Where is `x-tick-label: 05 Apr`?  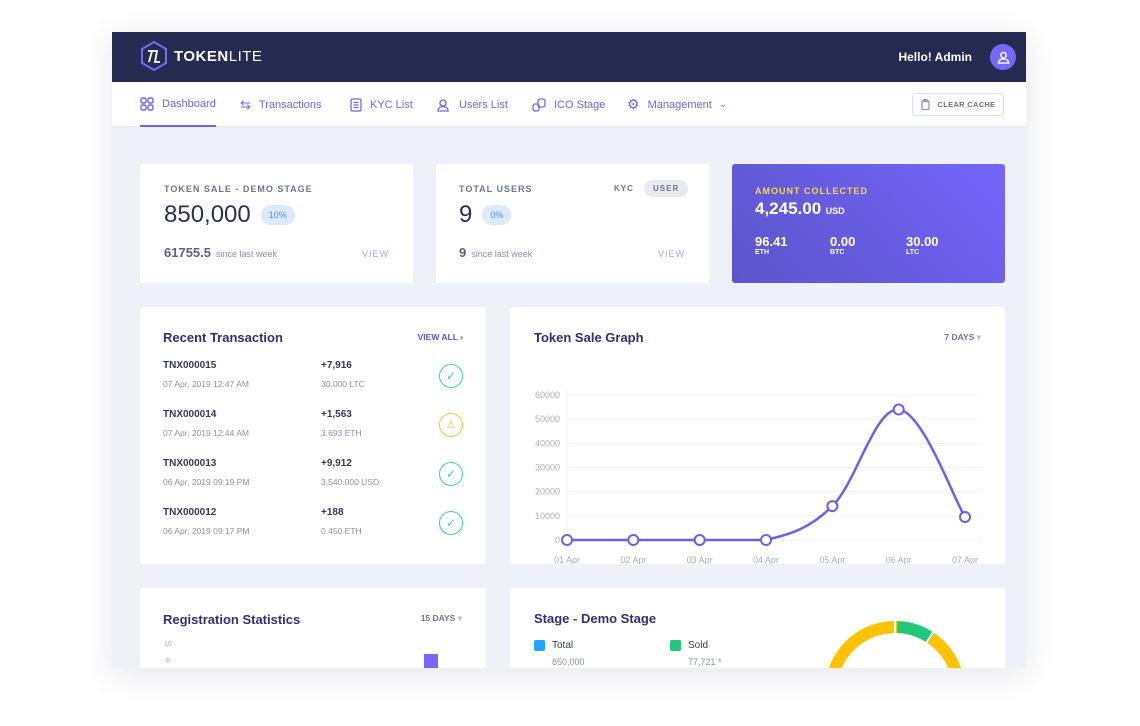 x-tick-label: 05 Apr is located at coordinates (832, 559).